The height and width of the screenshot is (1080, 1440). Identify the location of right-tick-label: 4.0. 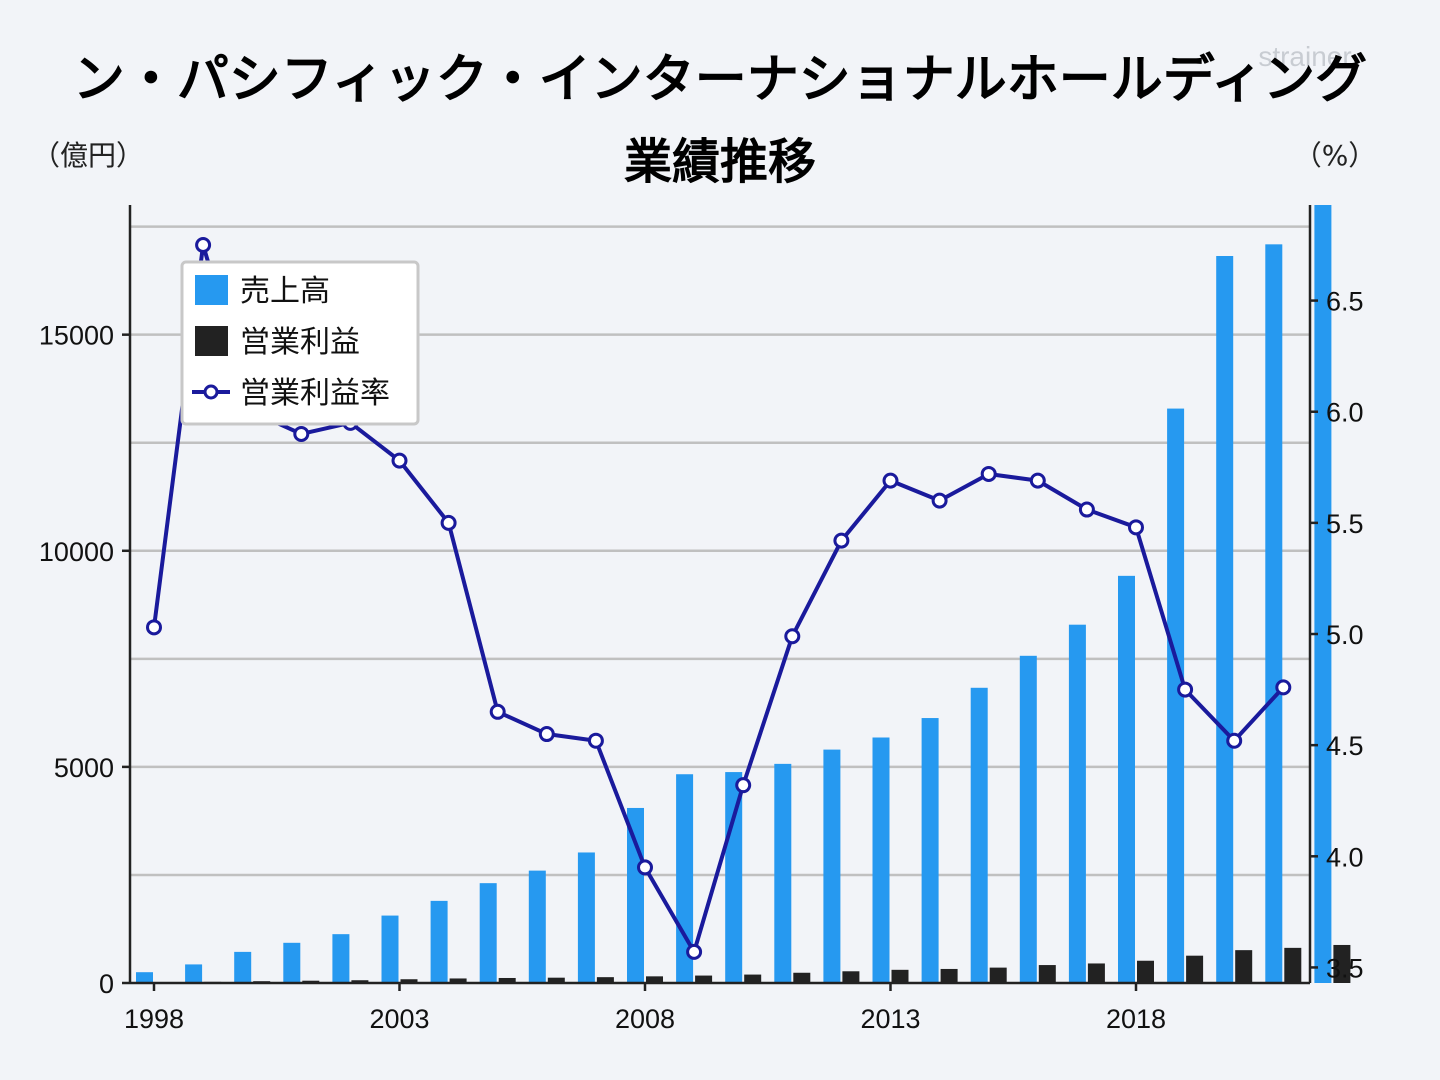
(1345, 857).